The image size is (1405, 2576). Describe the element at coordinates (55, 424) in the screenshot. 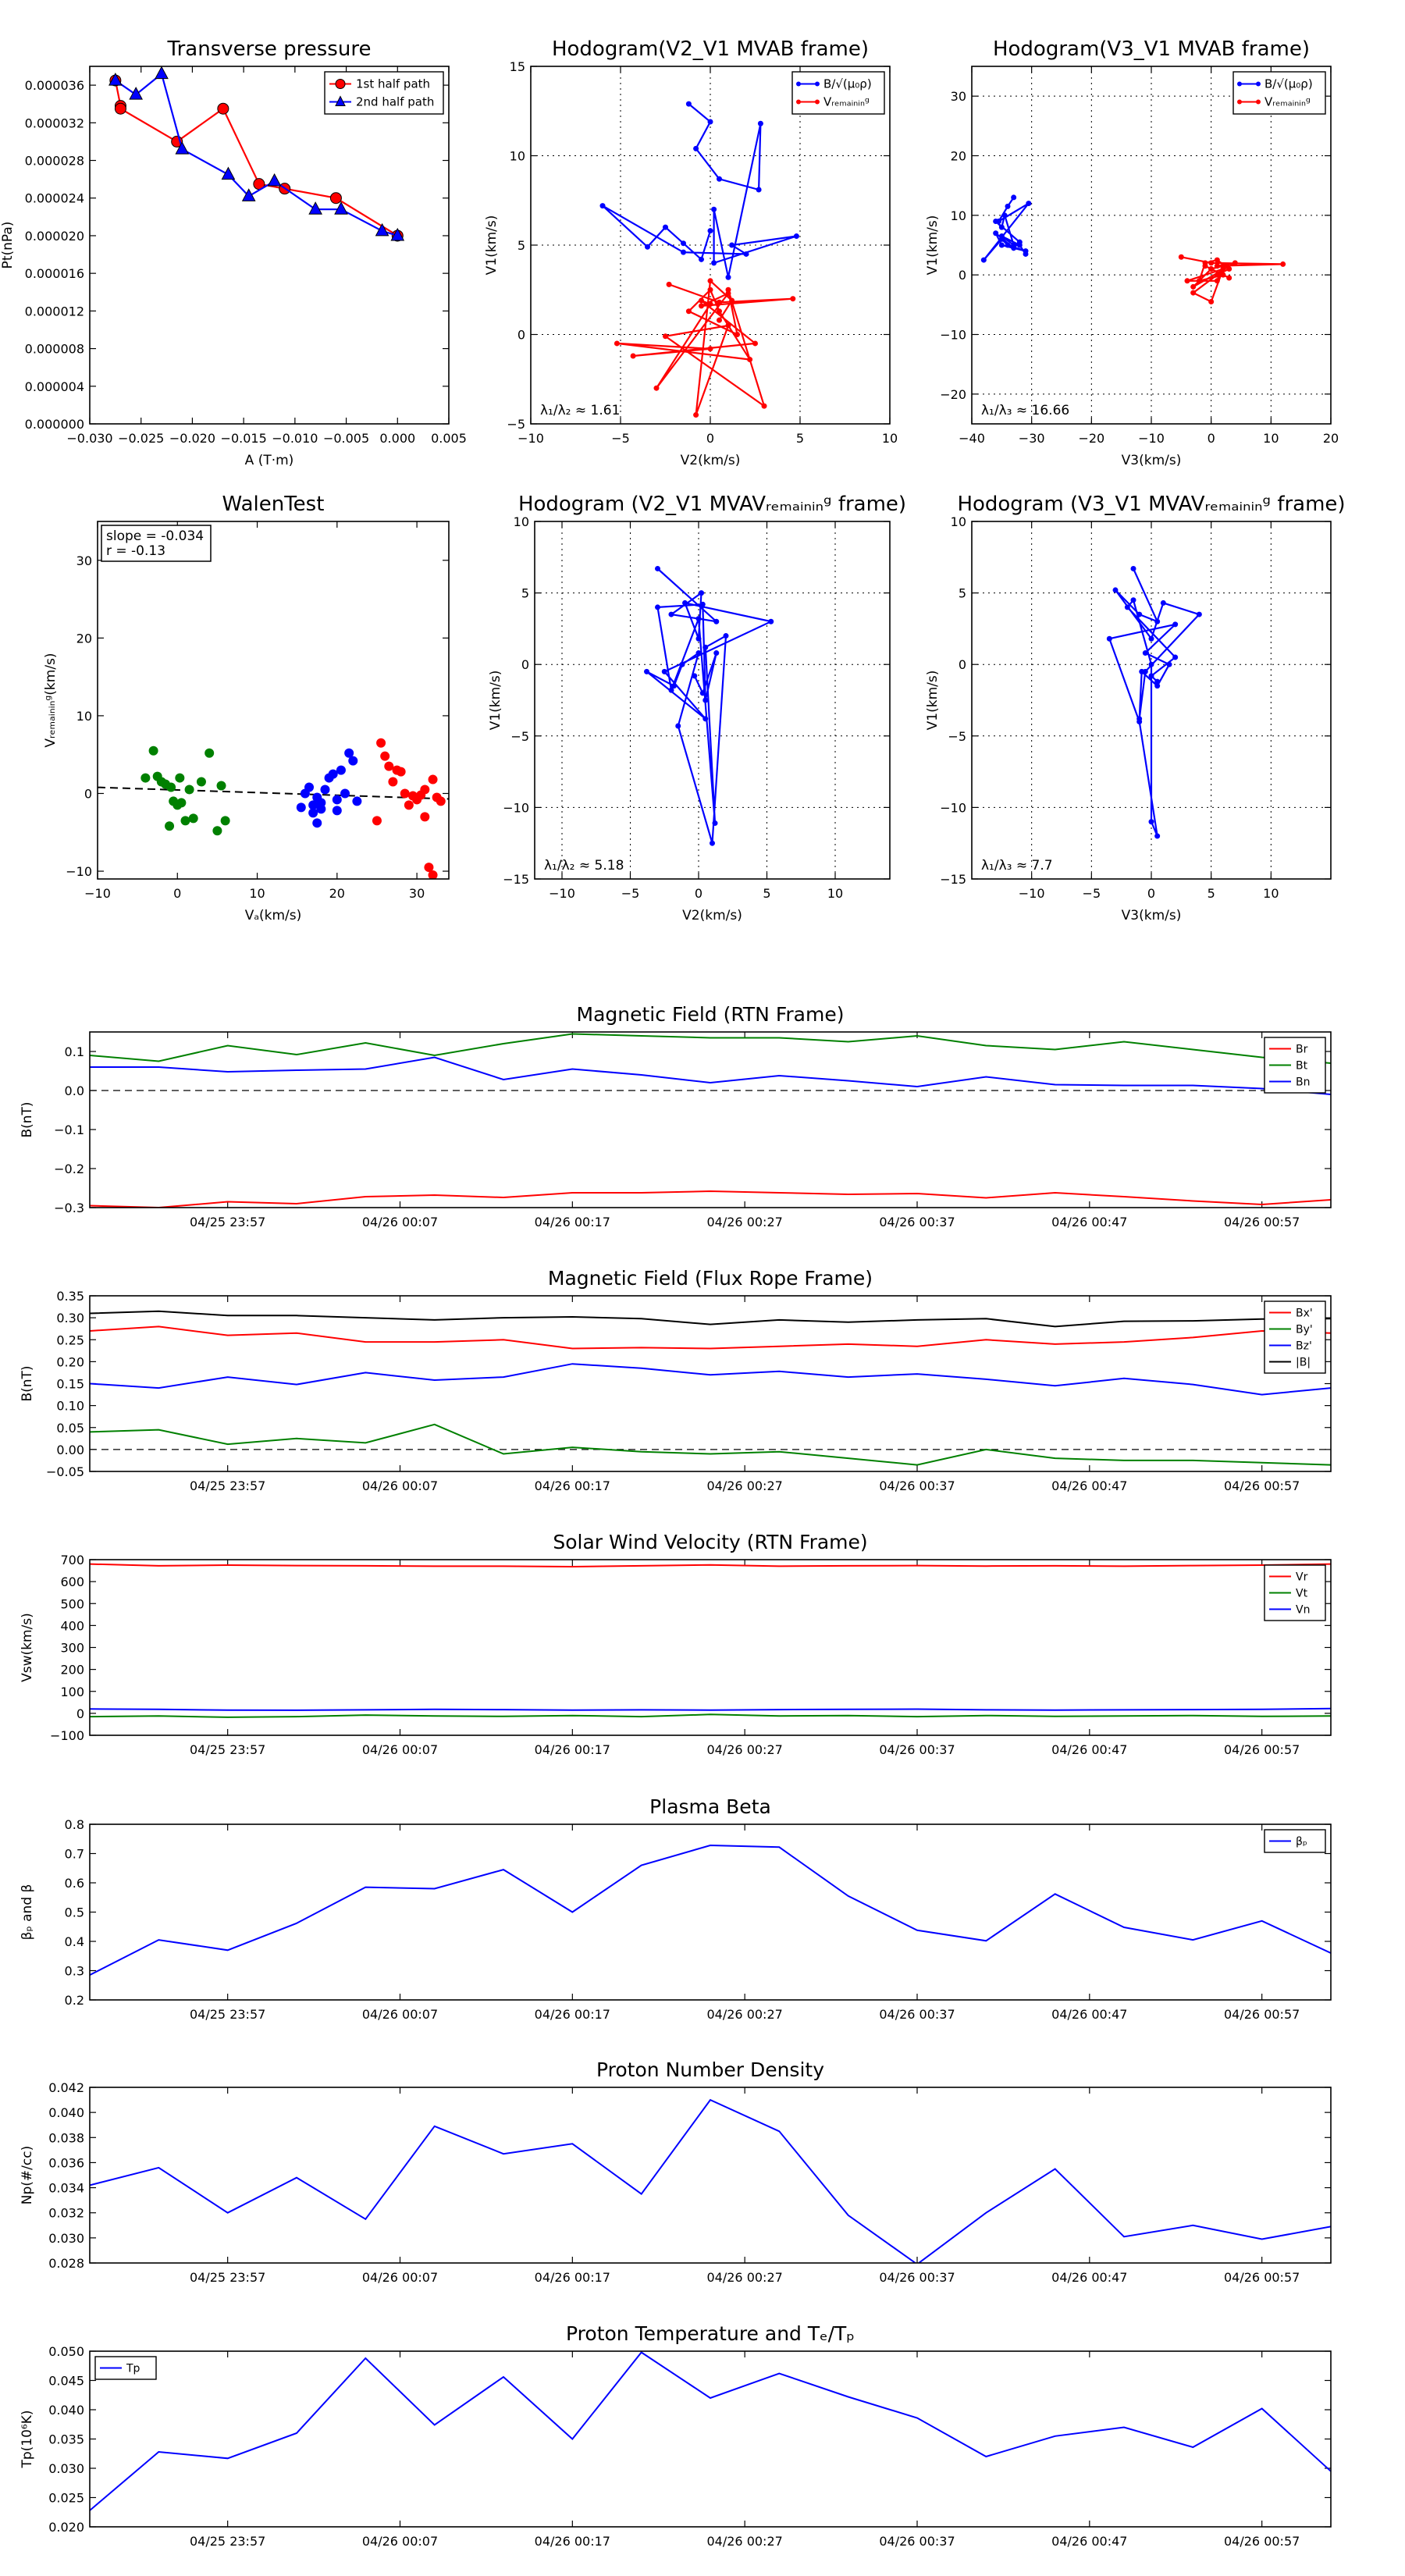

I see `y-tick-label: 0.000000` at that location.